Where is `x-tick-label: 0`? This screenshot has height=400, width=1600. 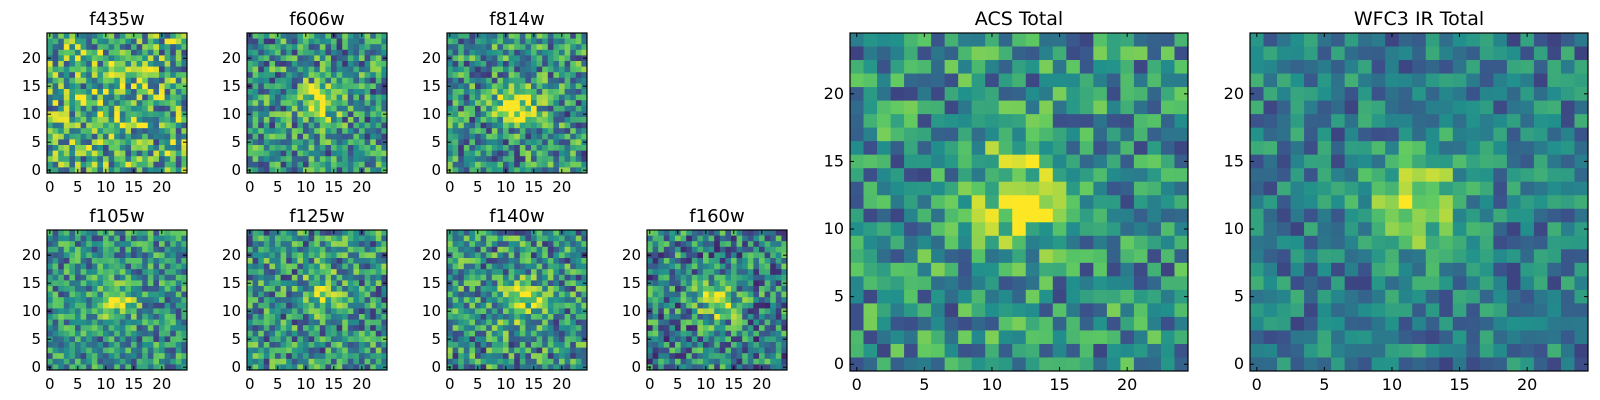 x-tick-label: 0 is located at coordinates (250, 384).